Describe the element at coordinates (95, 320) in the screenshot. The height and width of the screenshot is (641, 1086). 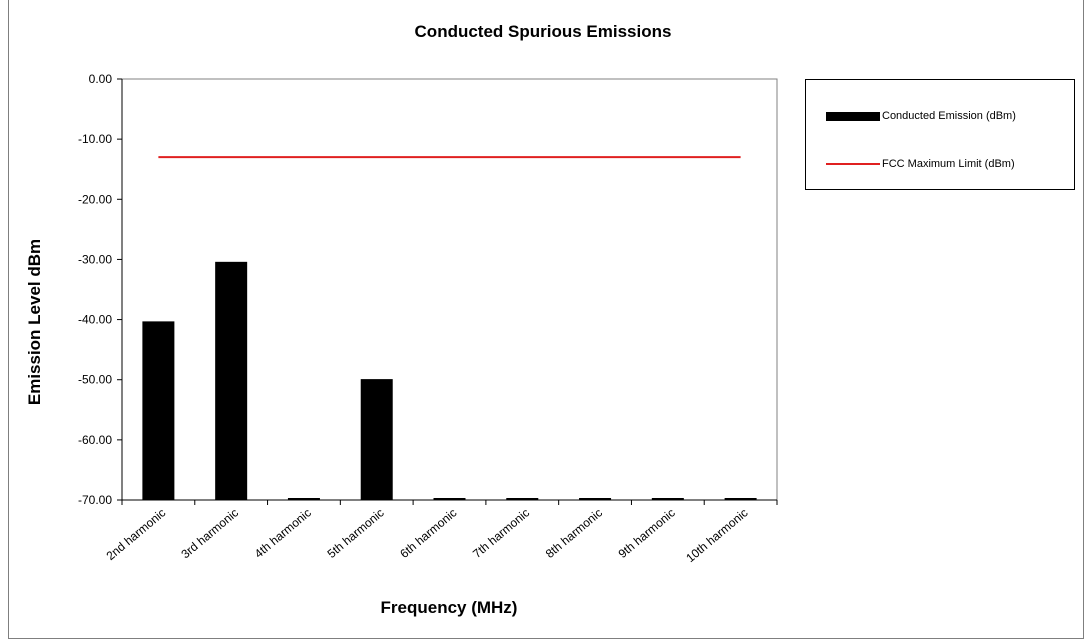
I see `y-tick-label: -40.00` at that location.